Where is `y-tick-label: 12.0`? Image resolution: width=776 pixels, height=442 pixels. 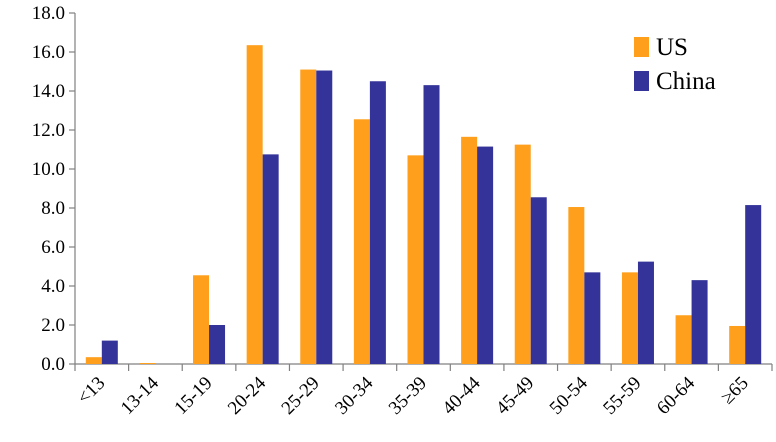
y-tick-label: 12.0 is located at coordinates (48, 130).